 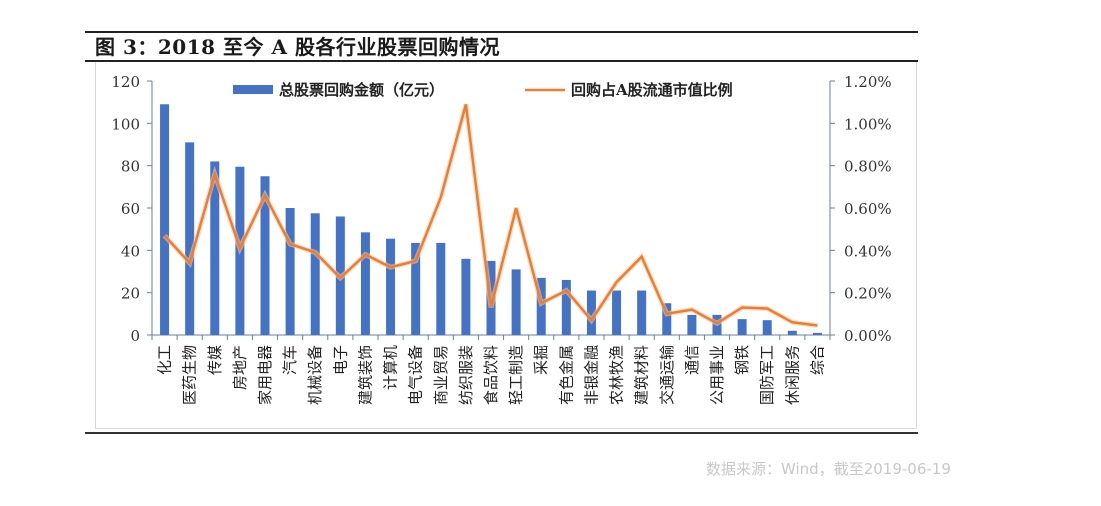 What do you see at coordinates (416, 375) in the screenshot?
I see `x-axis-category-label: 电气设备` at bounding box center [416, 375].